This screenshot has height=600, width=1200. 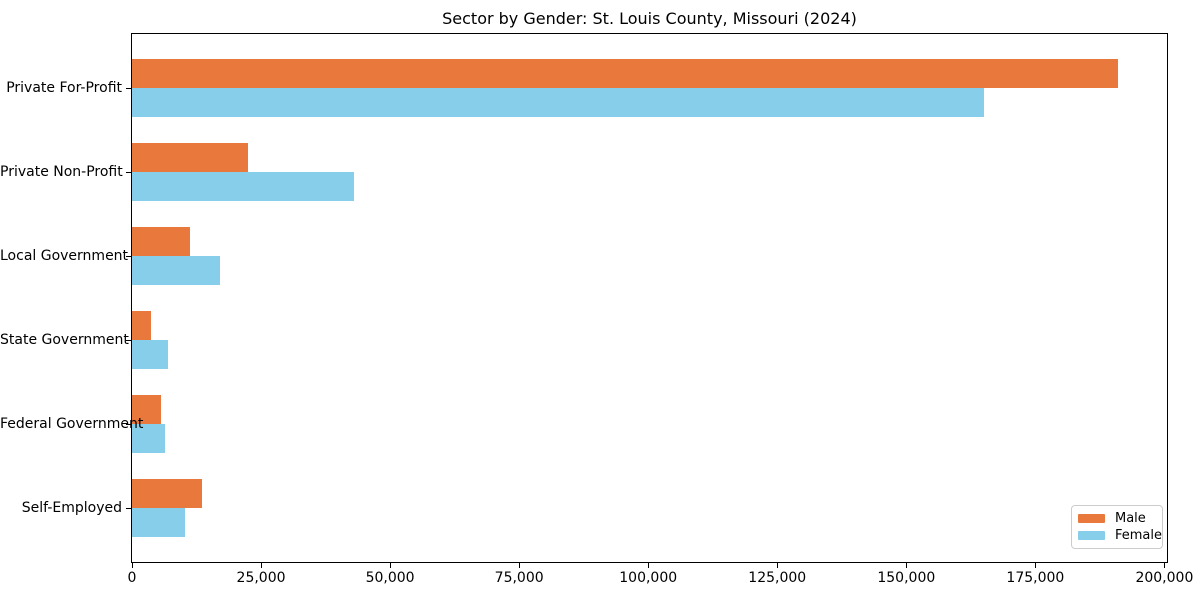 What do you see at coordinates (390, 578) in the screenshot?
I see `x-tick-label: 50,000` at bounding box center [390, 578].